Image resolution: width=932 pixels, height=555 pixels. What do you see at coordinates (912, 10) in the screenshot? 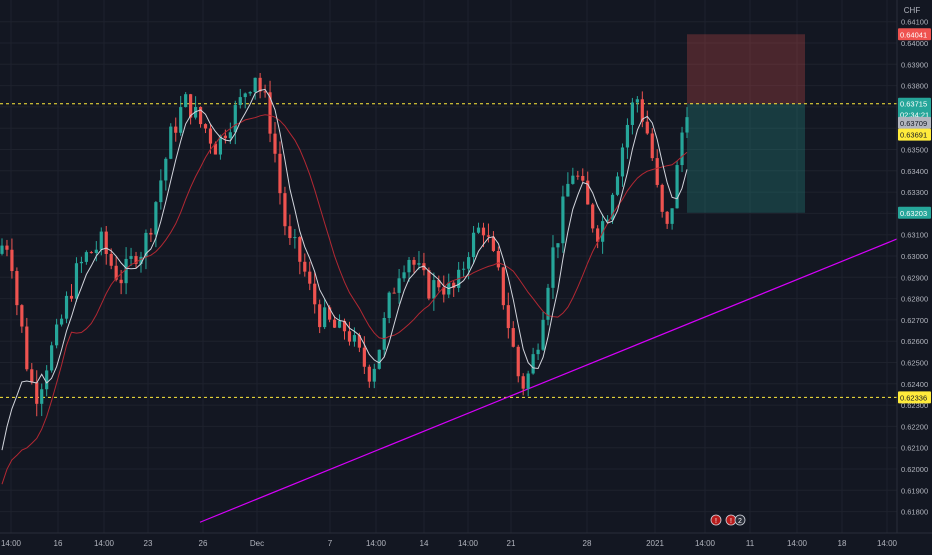
I see `currency-label: CHF` at bounding box center [912, 10].